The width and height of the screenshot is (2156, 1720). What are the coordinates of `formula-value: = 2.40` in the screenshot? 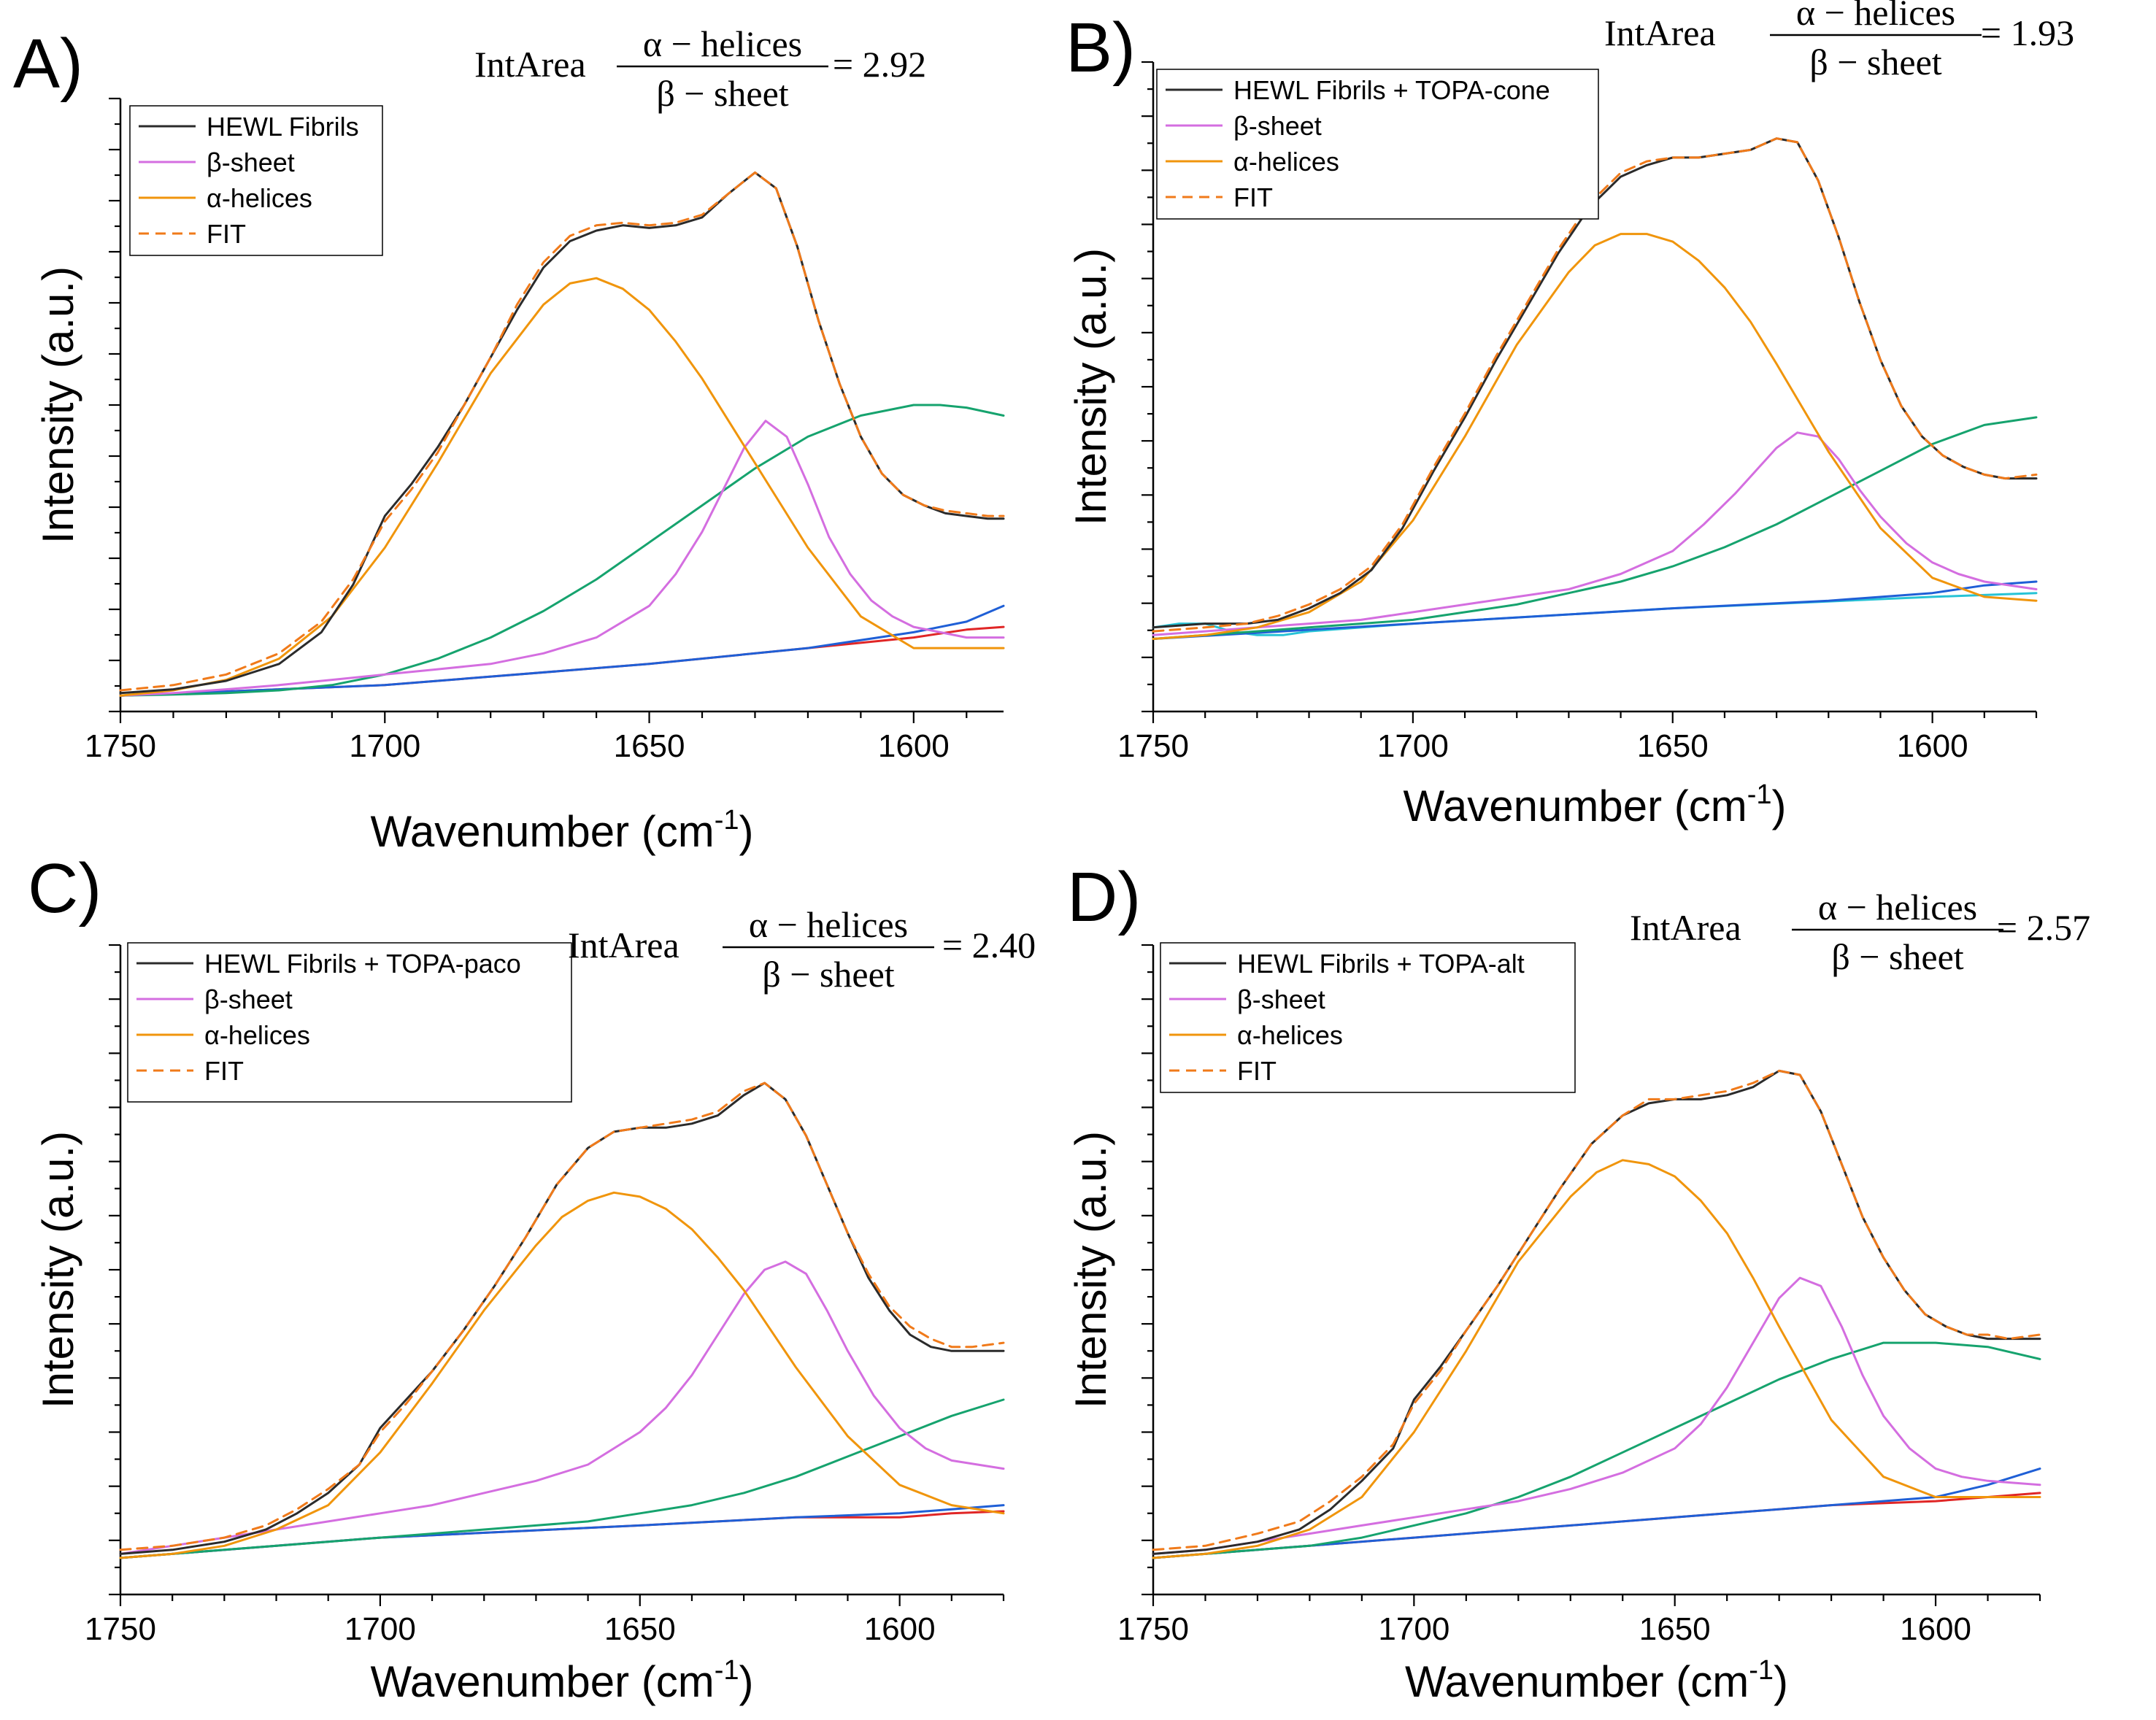 It's located at (989, 945).